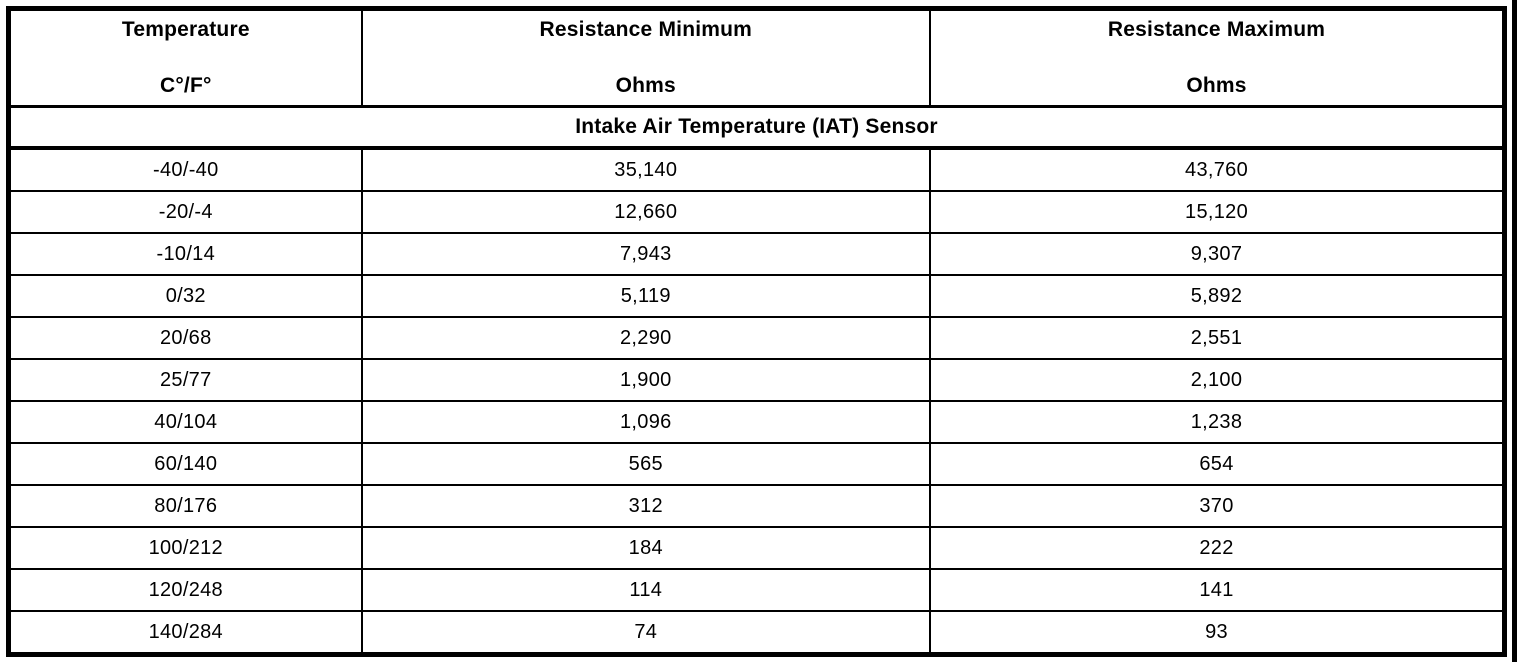 This screenshot has height=662, width=1520. I want to click on cell-resistance-max: 5,892, so click(1217, 296).